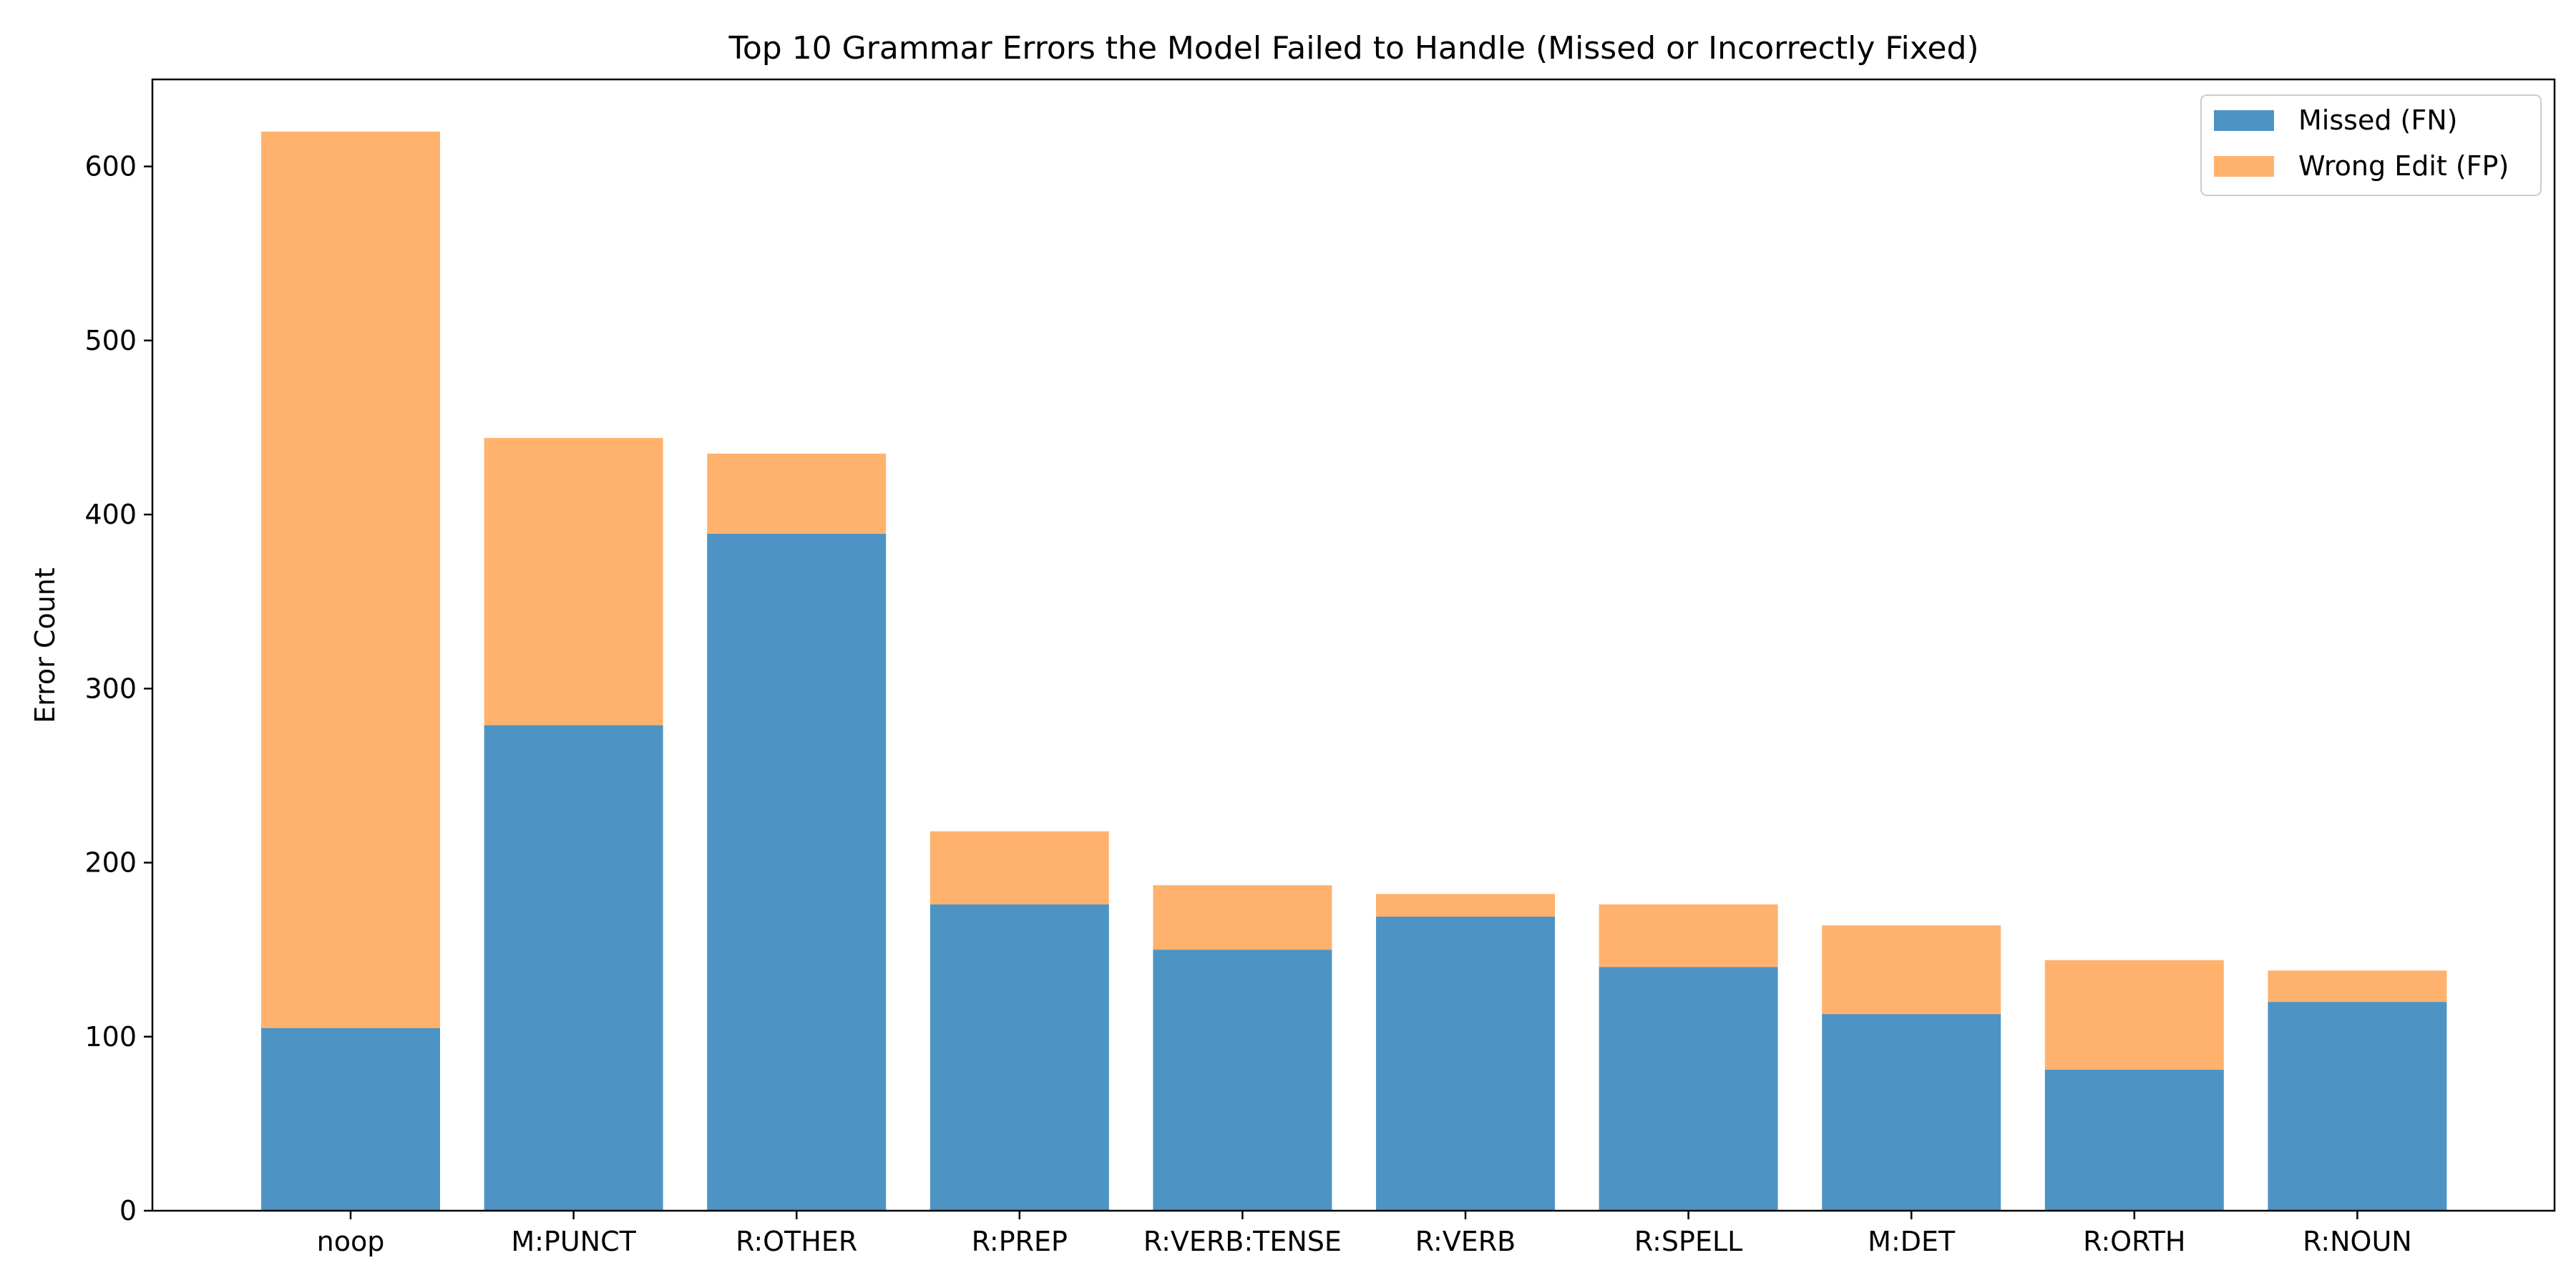  Describe the element at coordinates (796, 1241) in the screenshot. I see `x-tick-label-2: R:OTHER` at that location.